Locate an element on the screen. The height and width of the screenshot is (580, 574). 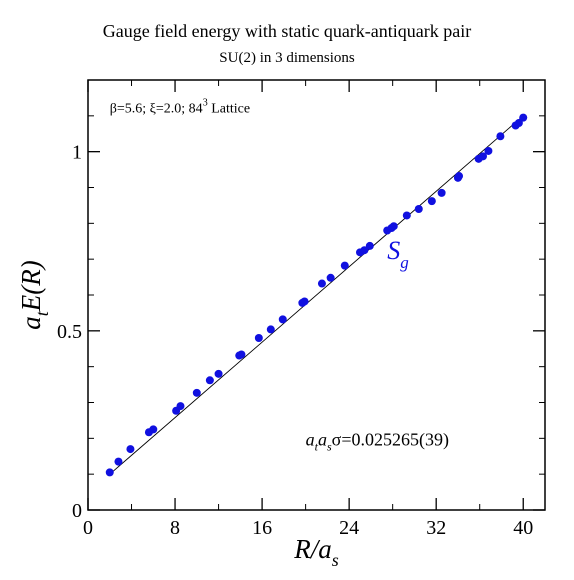
y-tick-label: 0 is located at coordinates (77, 511).